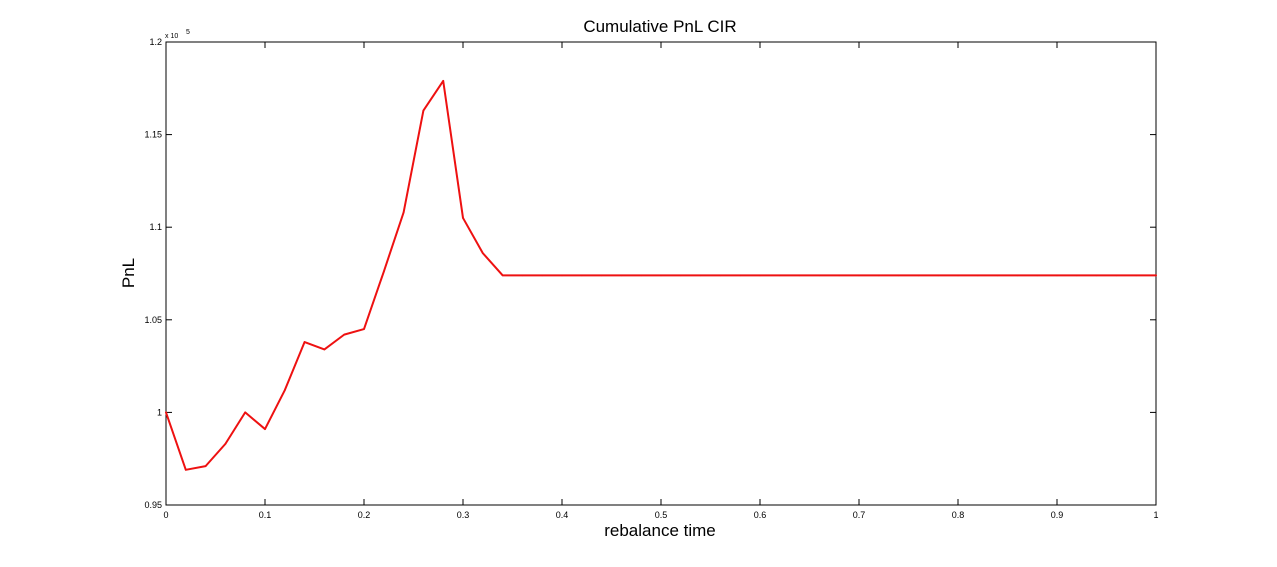 This screenshot has height=567, width=1277. Describe the element at coordinates (155, 42) in the screenshot. I see `y-tick-label: 1.2` at that location.